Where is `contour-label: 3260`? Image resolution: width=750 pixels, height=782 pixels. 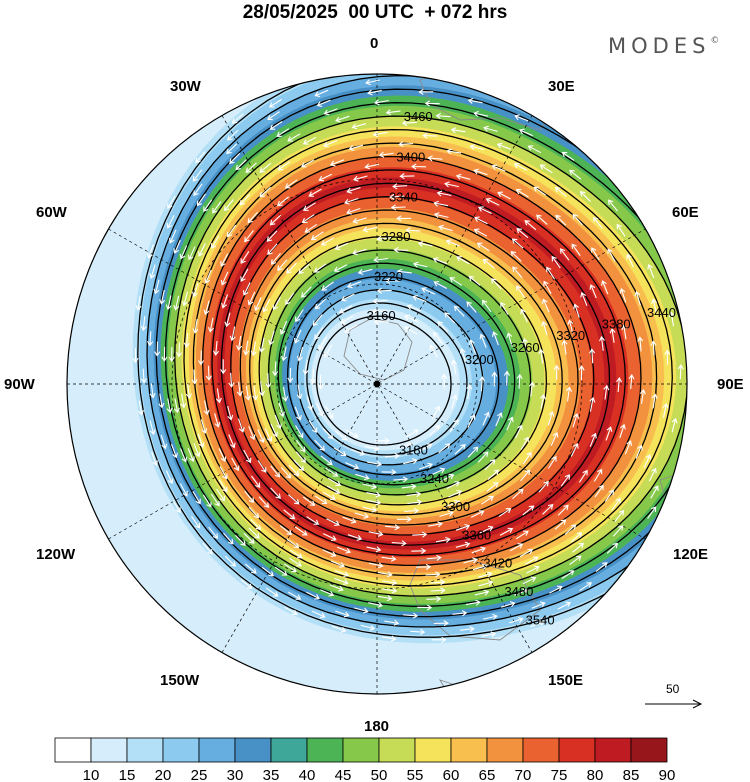
contour-label: 3260 is located at coordinates (525, 347).